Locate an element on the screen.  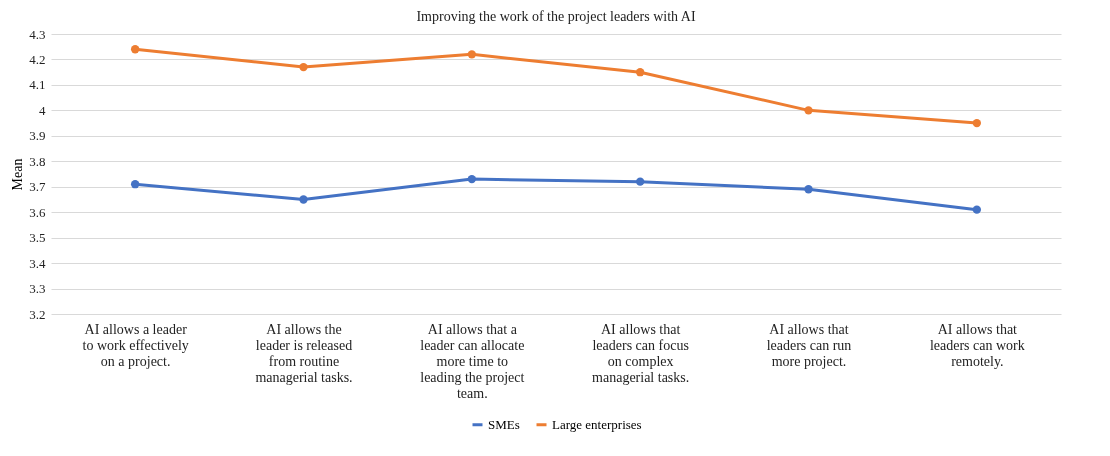
y-tick-label: 4.3 is located at coordinates (37, 34).